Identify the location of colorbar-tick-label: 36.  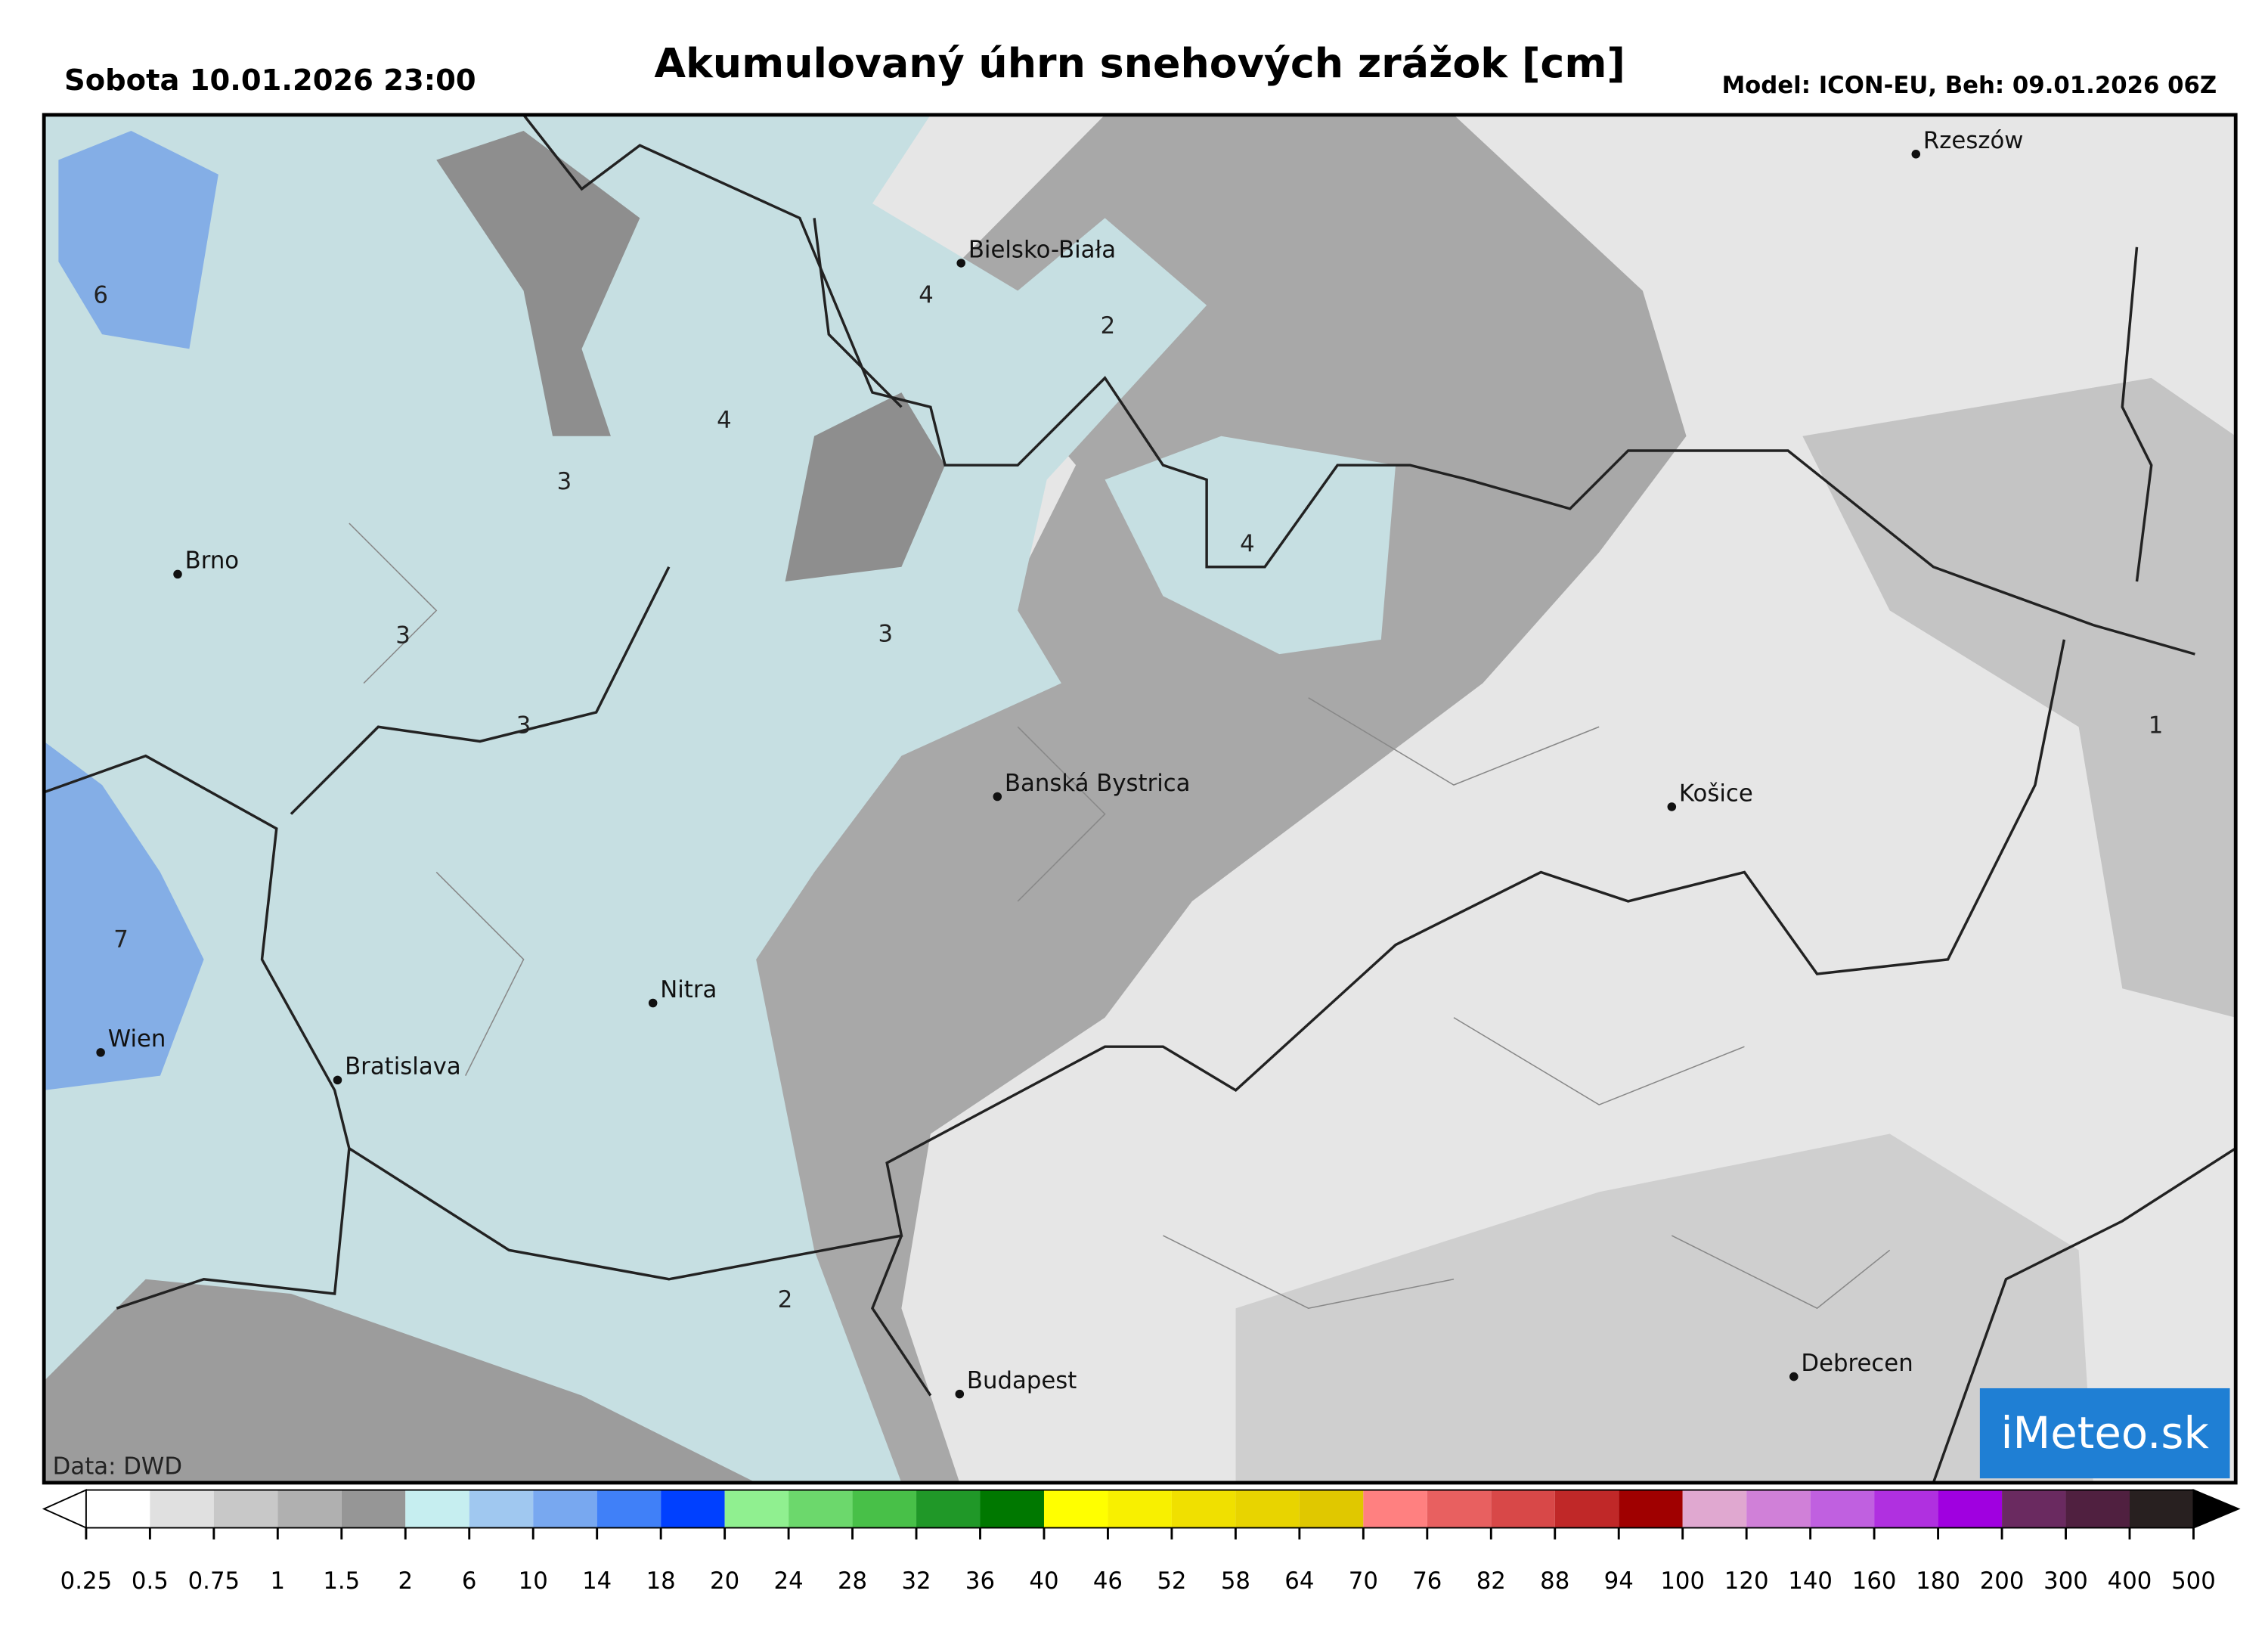
(980, 1581).